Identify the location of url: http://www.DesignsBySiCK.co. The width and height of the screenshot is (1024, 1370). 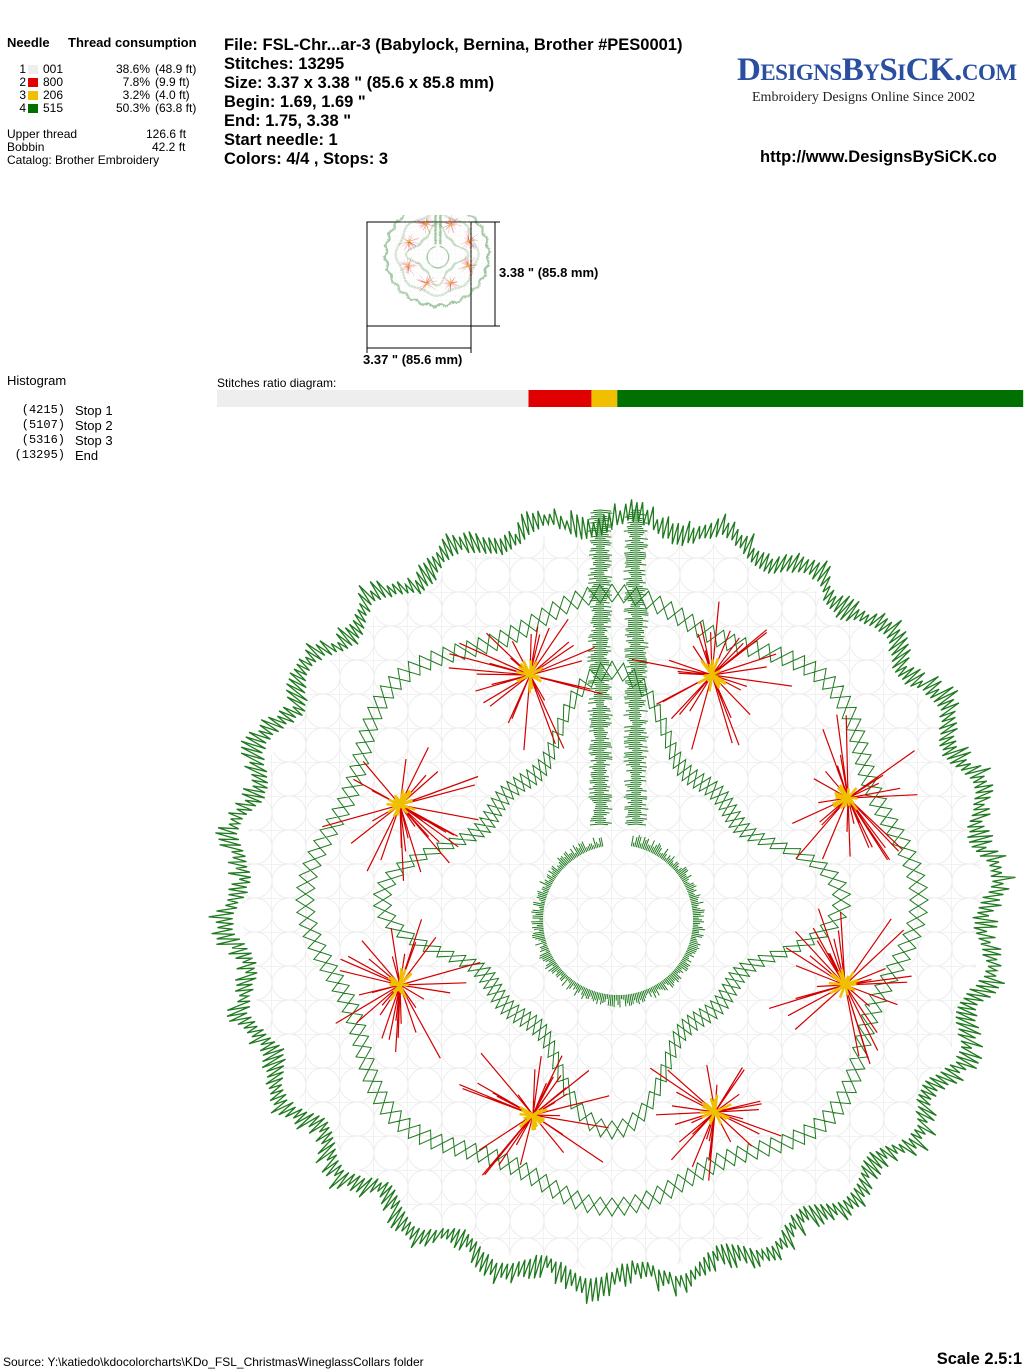
(878, 157).